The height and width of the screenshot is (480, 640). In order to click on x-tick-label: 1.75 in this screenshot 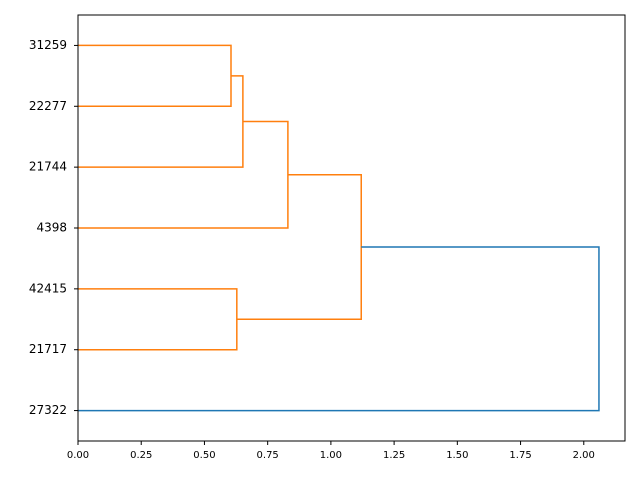, I will do `click(520, 455)`.